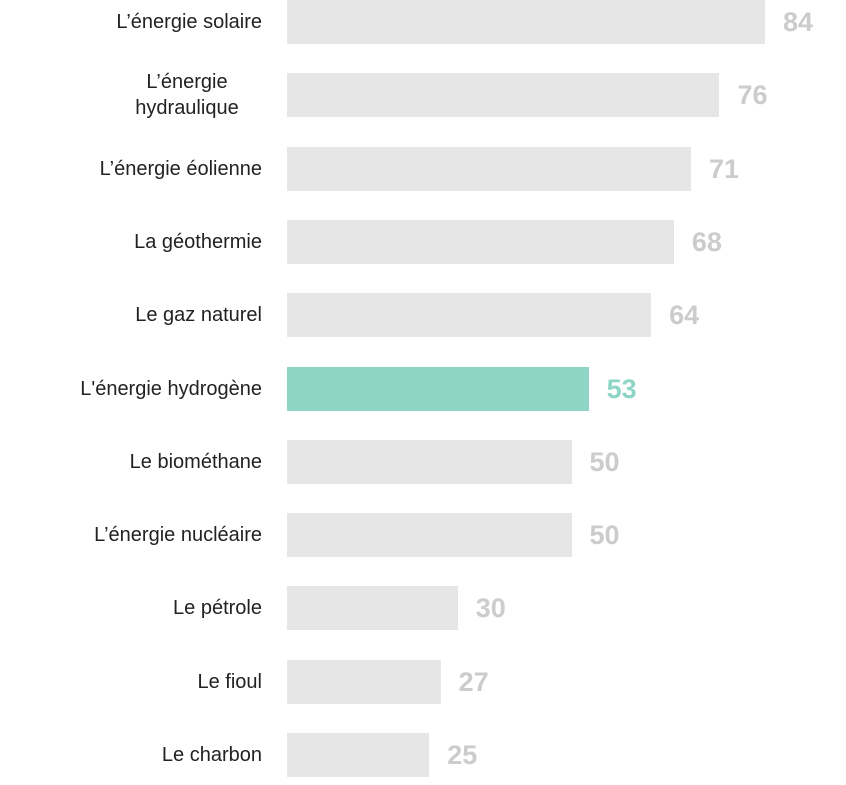 Image resolution: width=846 pixels, height=785 pixels. What do you see at coordinates (131, 315) in the screenshot?
I see `category-label: Le gaz naturel` at bounding box center [131, 315].